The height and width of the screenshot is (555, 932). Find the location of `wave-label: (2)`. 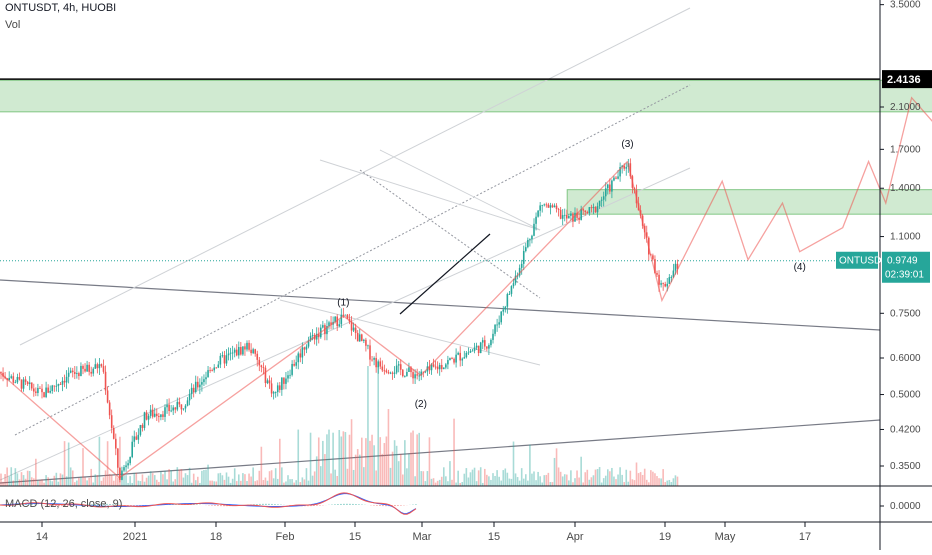

wave-label: (2) is located at coordinates (421, 404).